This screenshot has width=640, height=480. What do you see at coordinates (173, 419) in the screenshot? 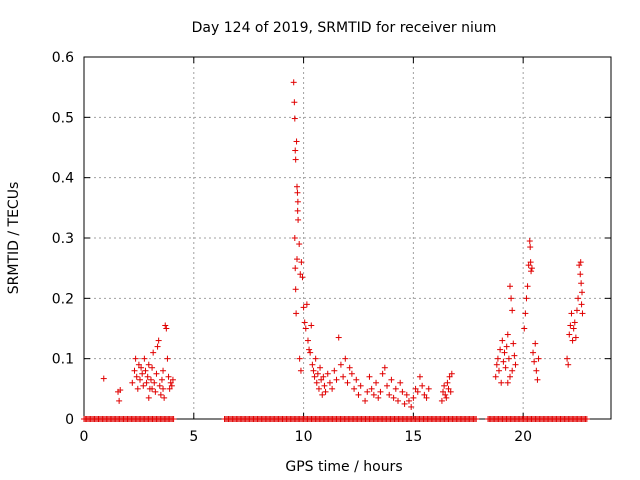
I see `zero-point` at bounding box center [173, 419].